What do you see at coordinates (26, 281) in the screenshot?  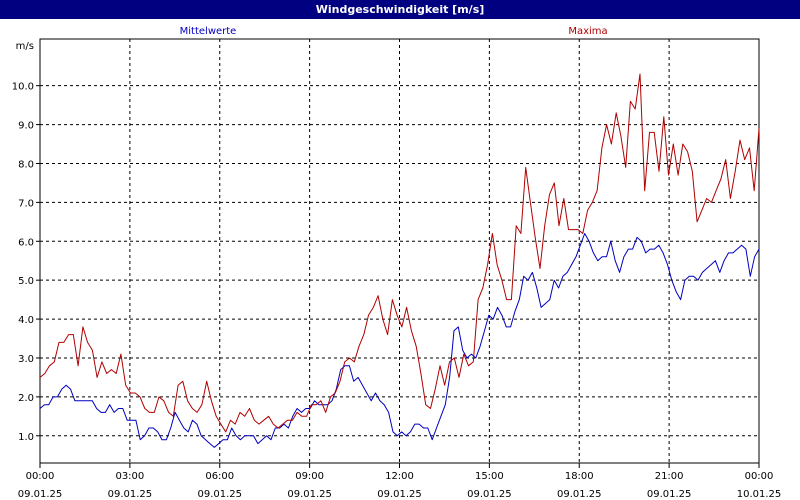 I see `y-tick-label: 5.0` at bounding box center [26, 281].